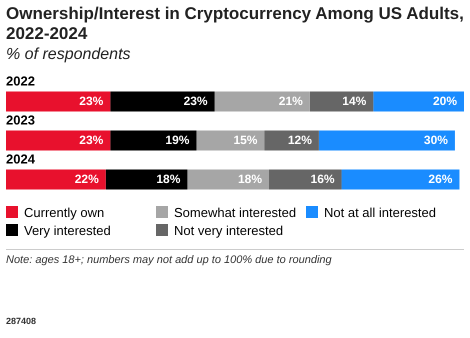 The width and height of the screenshot is (470, 338). What do you see at coordinates (436, 139) in the screenshot?
I see `data-label: 30%` at bounding box center [436, 139].